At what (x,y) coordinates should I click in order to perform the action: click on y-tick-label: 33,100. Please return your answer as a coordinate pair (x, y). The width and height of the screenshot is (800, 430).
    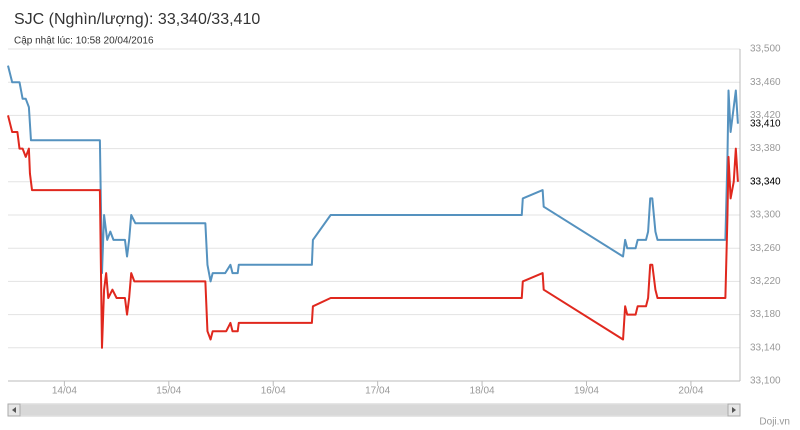
    Looking at the image, I should click on (765, 381).